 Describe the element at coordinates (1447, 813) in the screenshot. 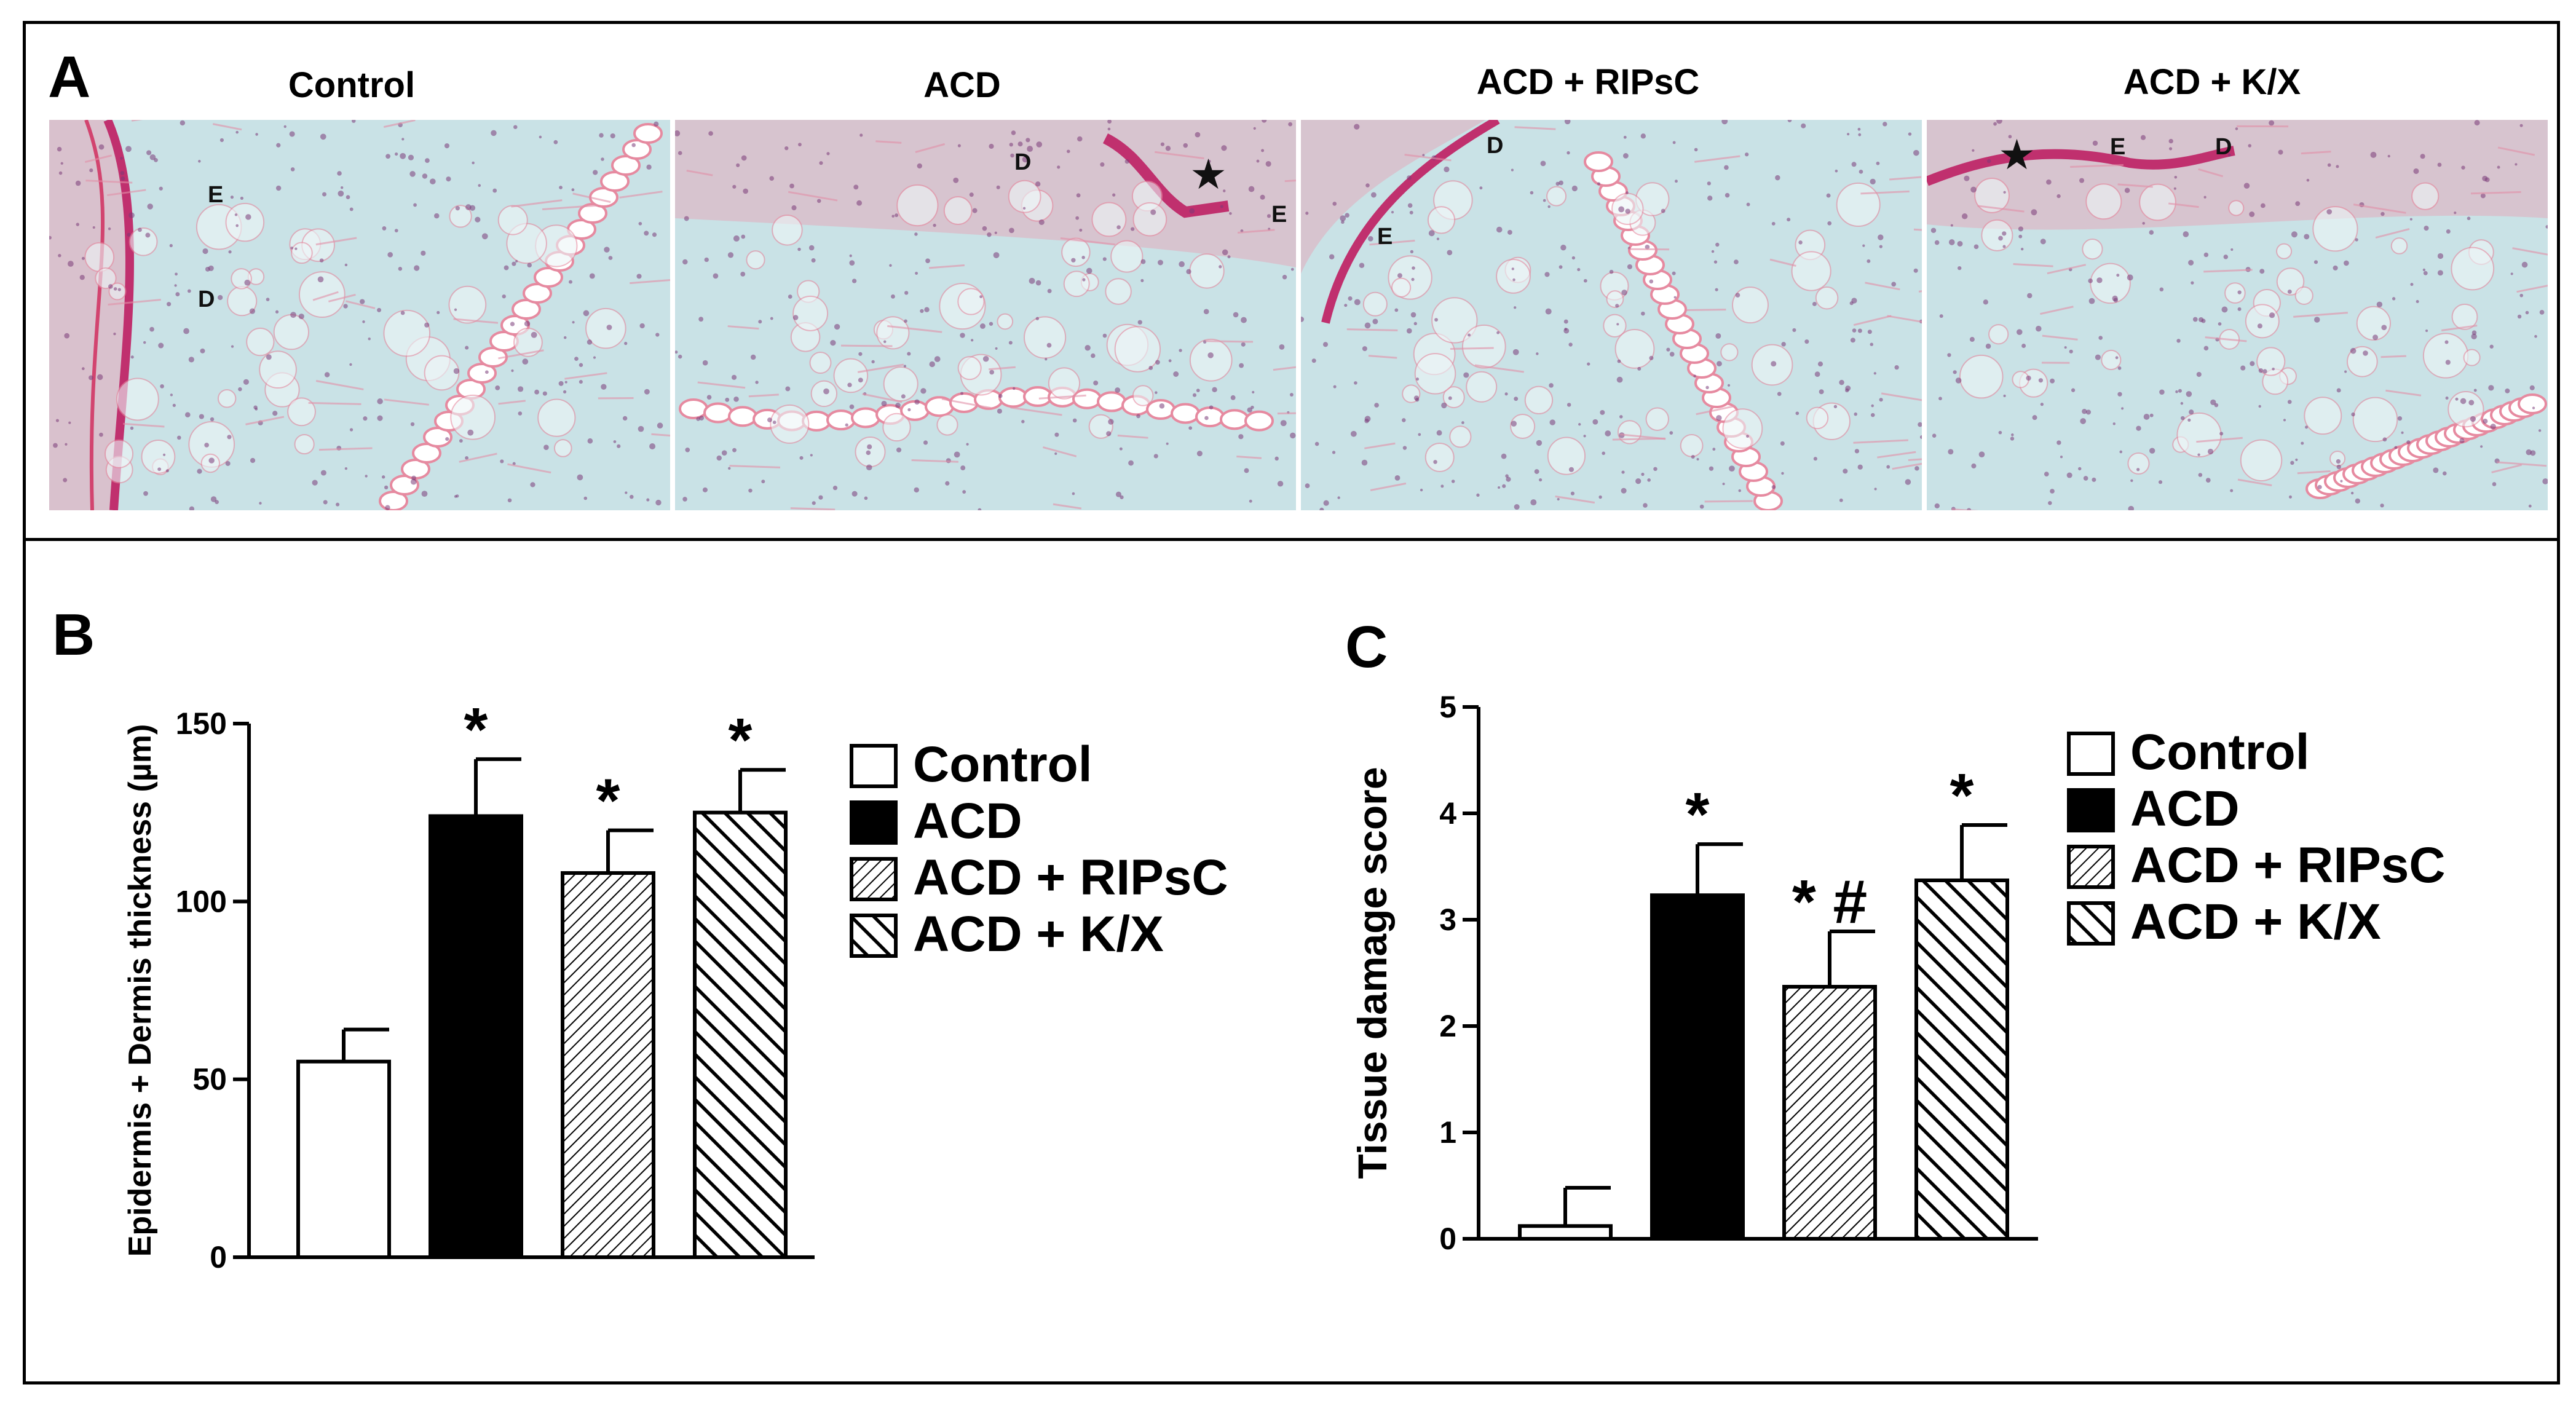

I see `chart-1-y-tick-label: 4` at that location.